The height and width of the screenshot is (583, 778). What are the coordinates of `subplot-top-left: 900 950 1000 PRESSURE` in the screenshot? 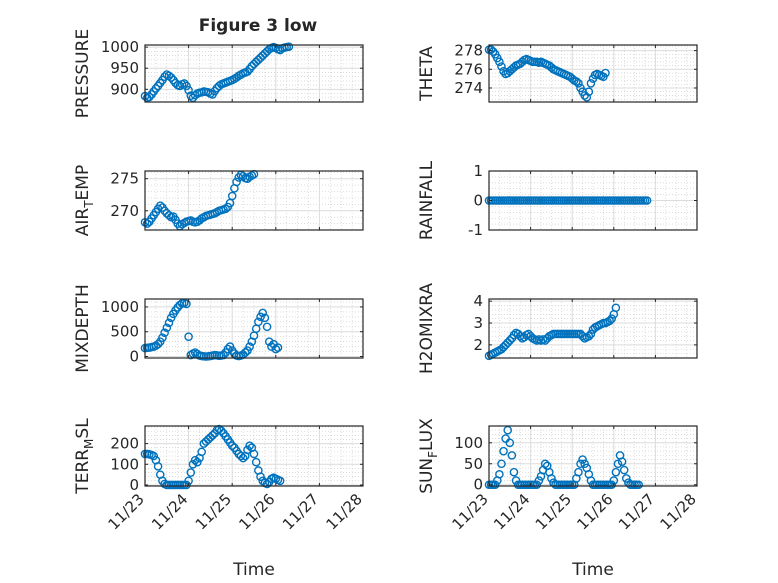 It's located at (218, 73).